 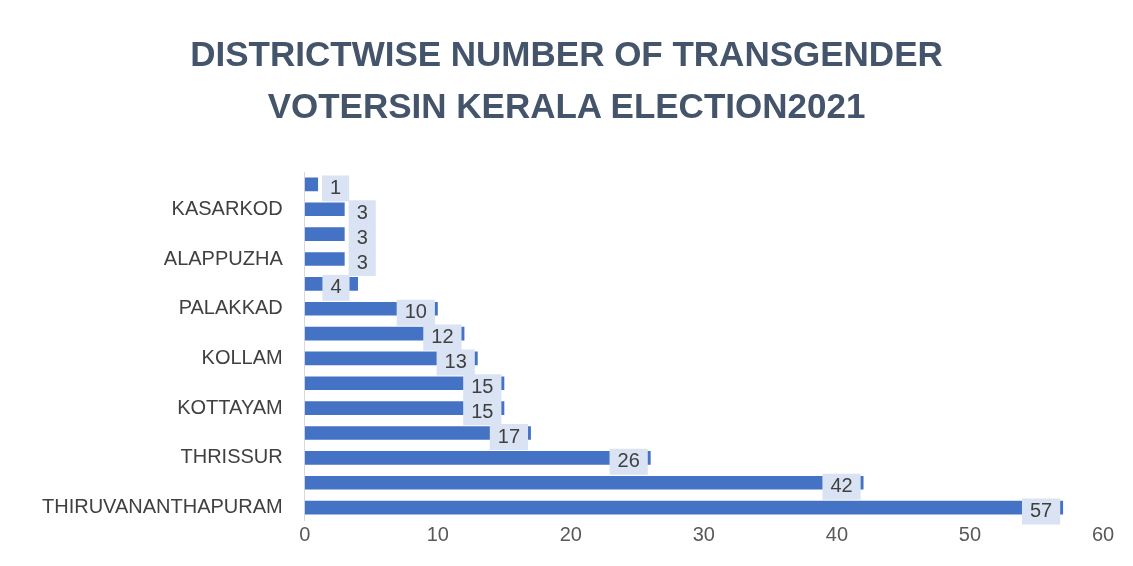 What do you see at coordinates (442, 336) in the screenshot?
I see `data-label: 12` at bounding box center [442, 336].